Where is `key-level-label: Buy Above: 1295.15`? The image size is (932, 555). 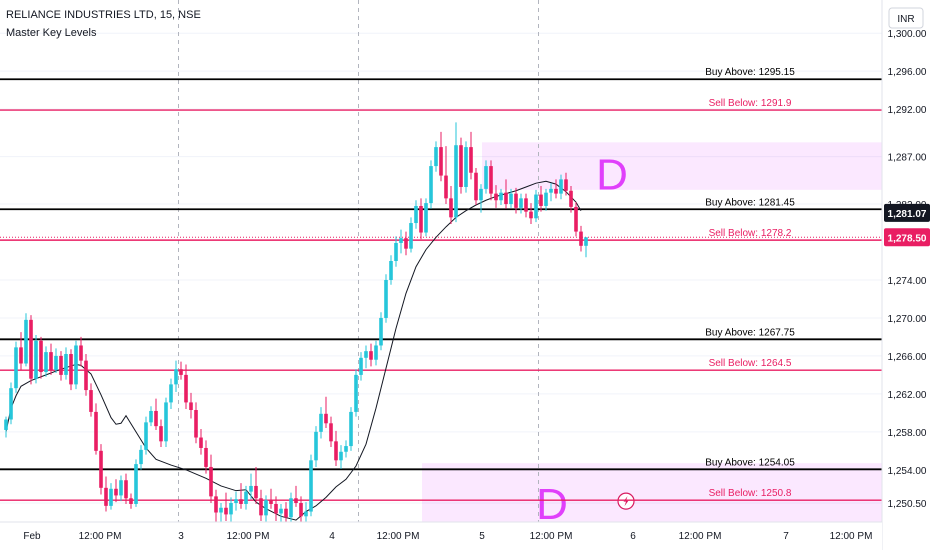
key-level-label: Buy Above: 1295.15 is located at coordinates (750, 72).